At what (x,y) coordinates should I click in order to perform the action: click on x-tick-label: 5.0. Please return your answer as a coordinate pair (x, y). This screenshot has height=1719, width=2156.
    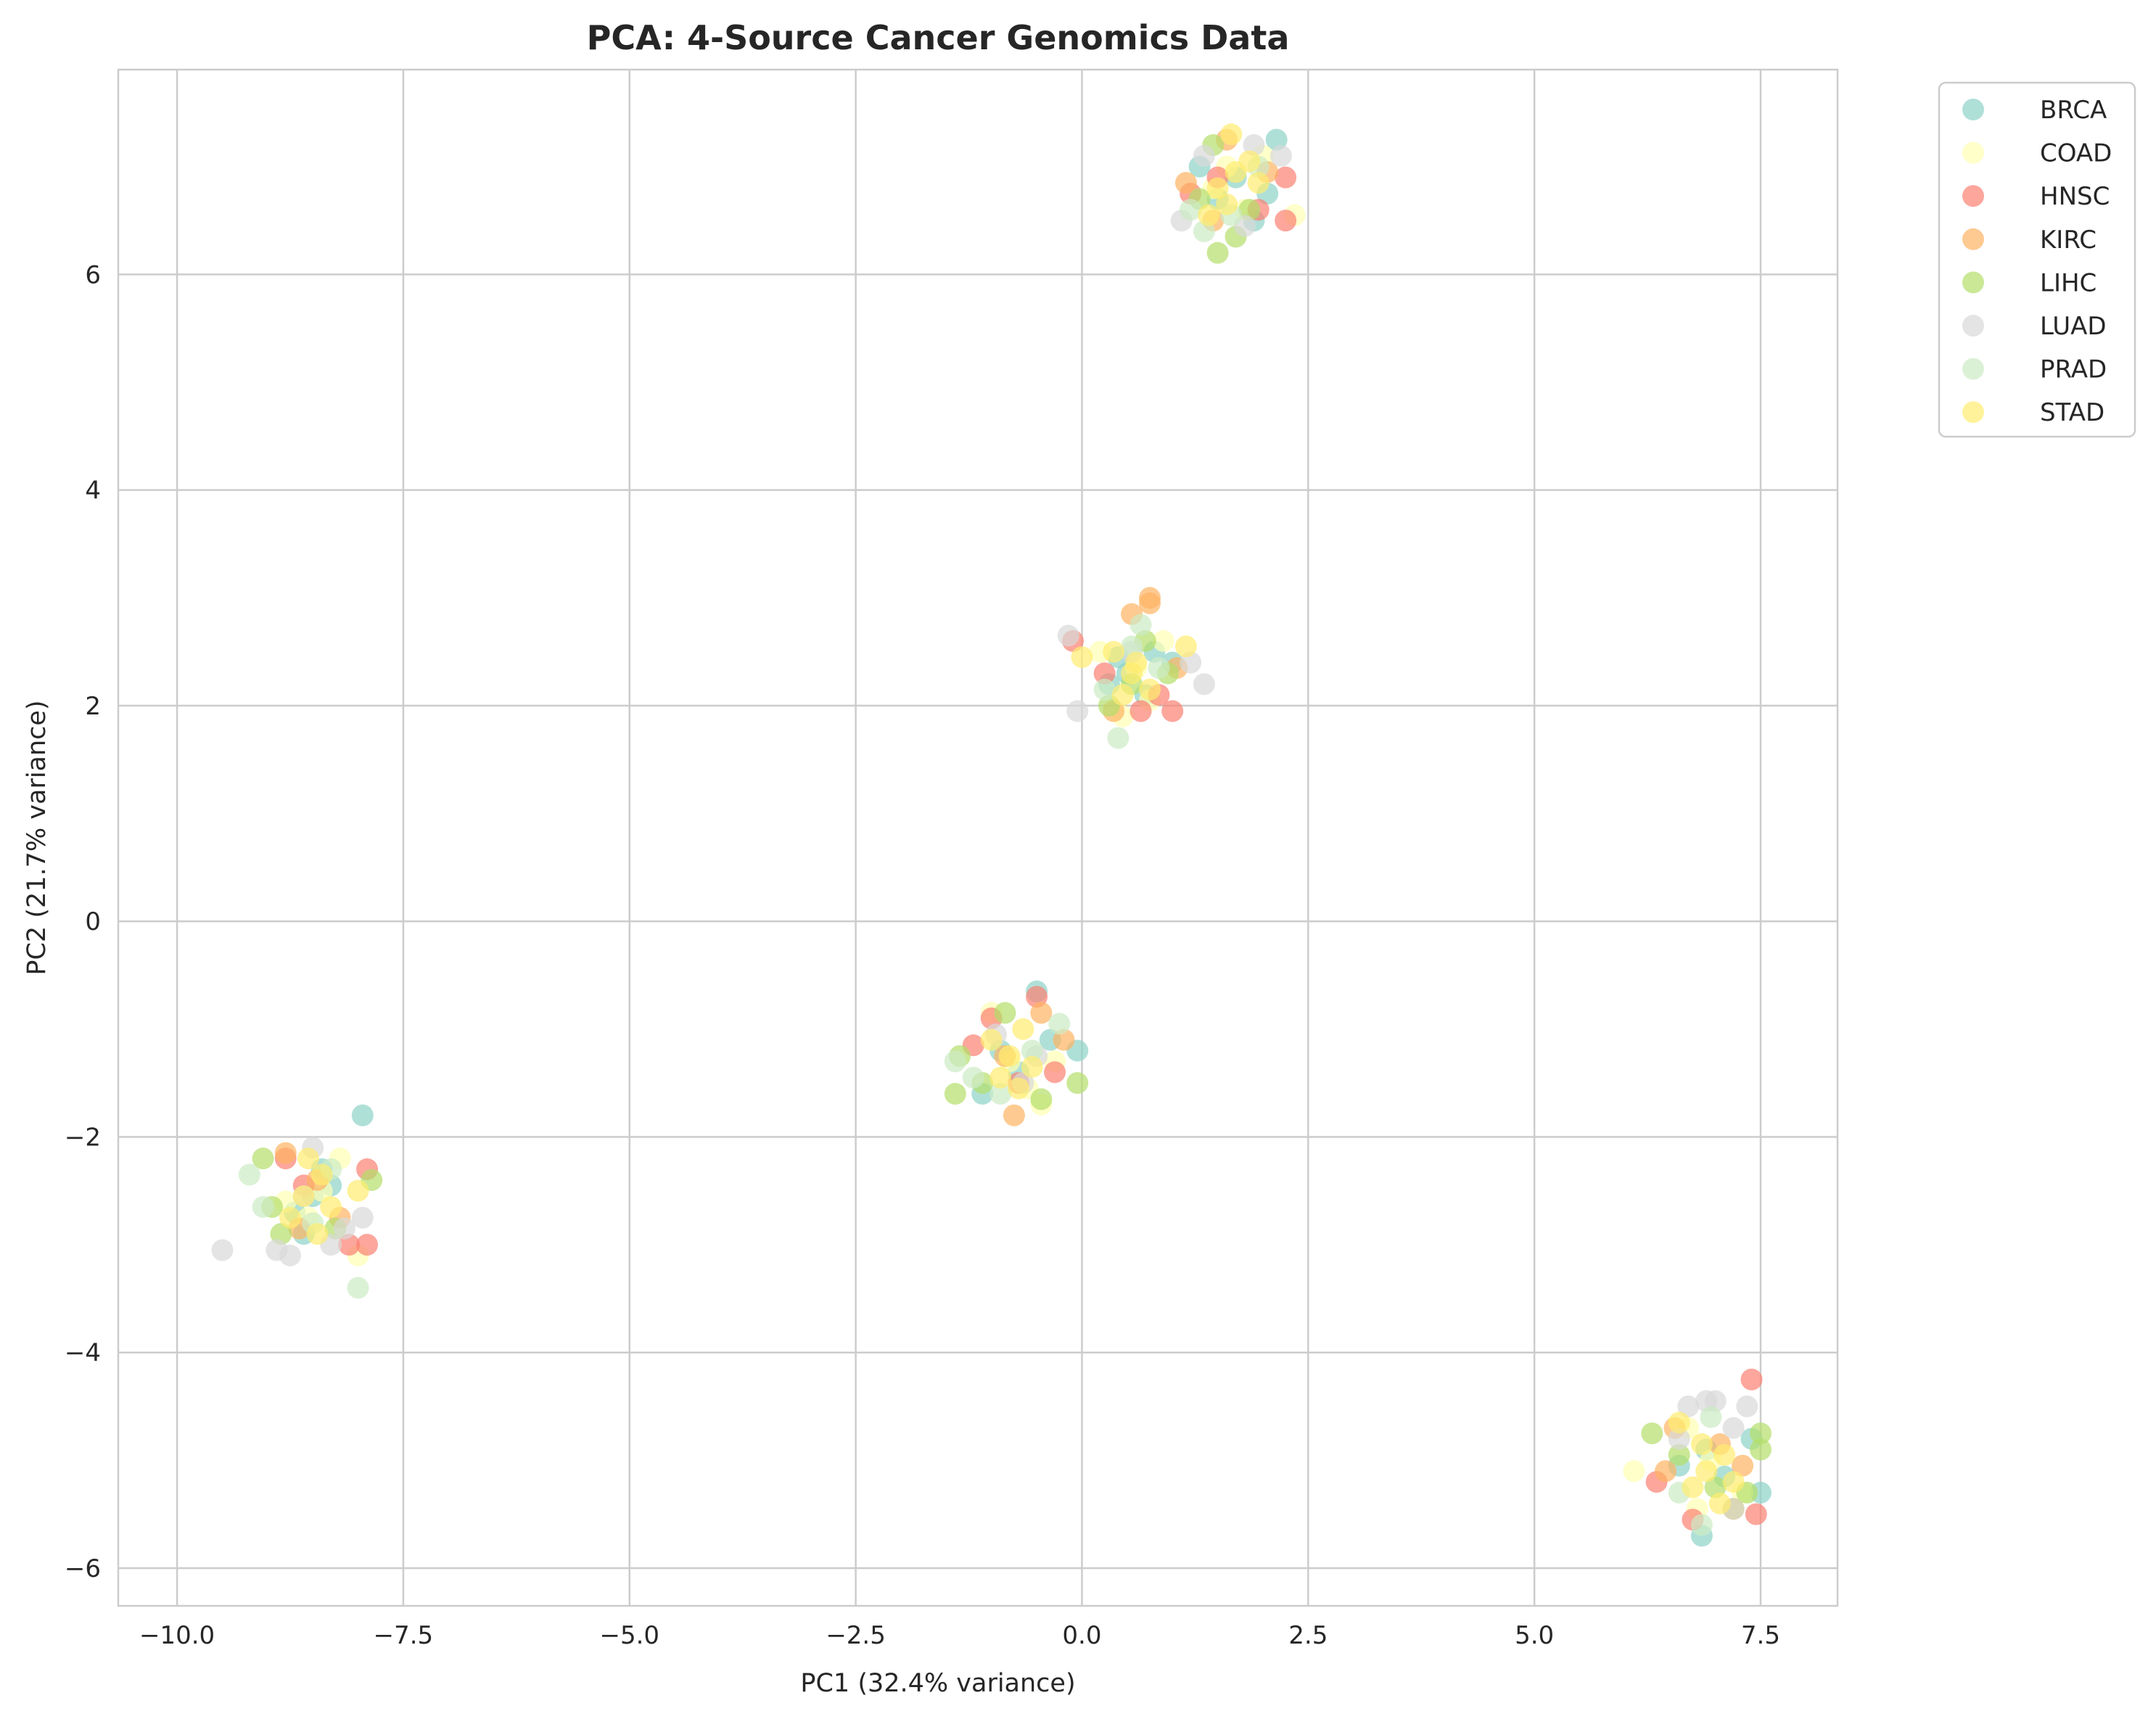
    Looking at the image, I should click on (1534, 1635).